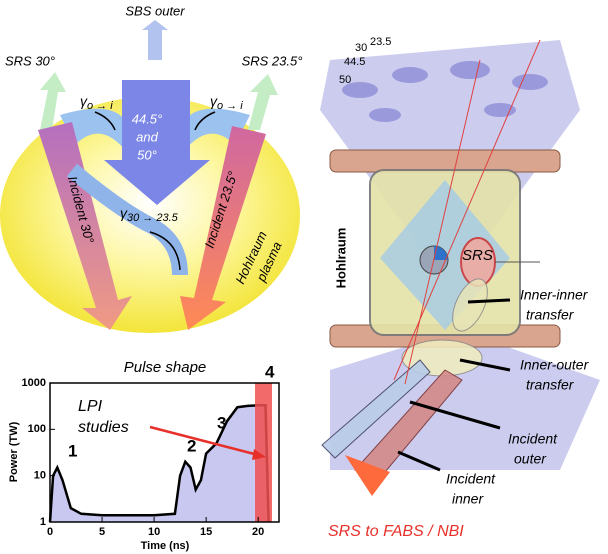  Describe the element at coordinates (14, 451) in the screenshot. I see `y-axis-label: Power (TW)` at that location.